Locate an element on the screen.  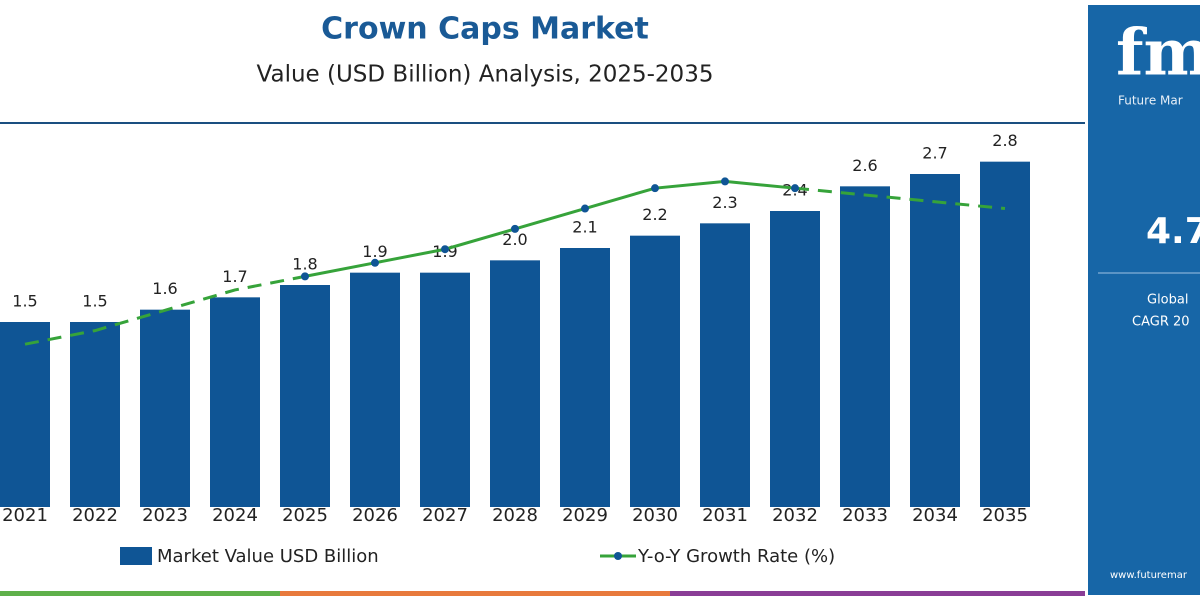
chart-subtitle: Value (USD Billion) Analysis, 2025-2035 is located at coordinates (485, 75).